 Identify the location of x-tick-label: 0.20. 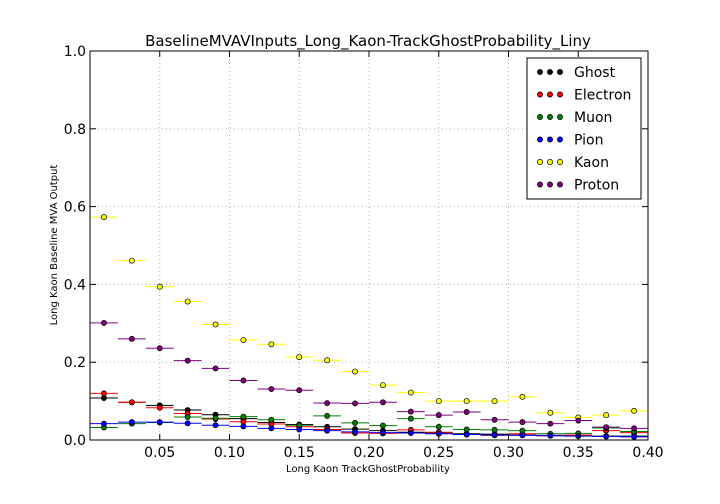
(368, 453).